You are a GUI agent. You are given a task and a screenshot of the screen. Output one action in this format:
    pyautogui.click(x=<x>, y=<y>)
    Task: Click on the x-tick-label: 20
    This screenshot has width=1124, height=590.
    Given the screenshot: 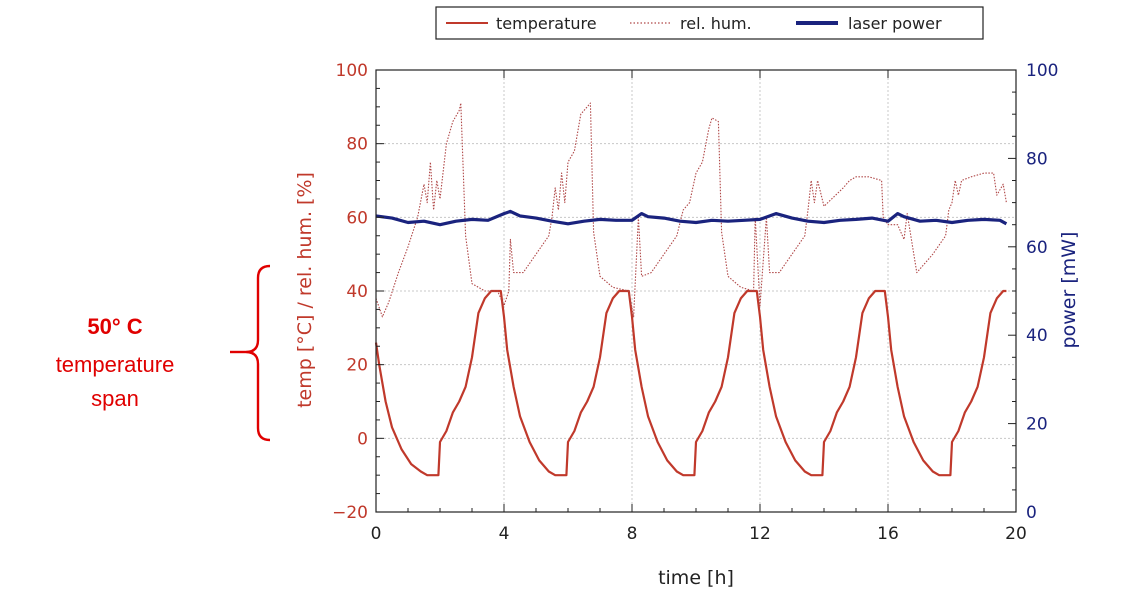 What is the action you would take?
    pyautogui.click(x=1016, y=534)
    